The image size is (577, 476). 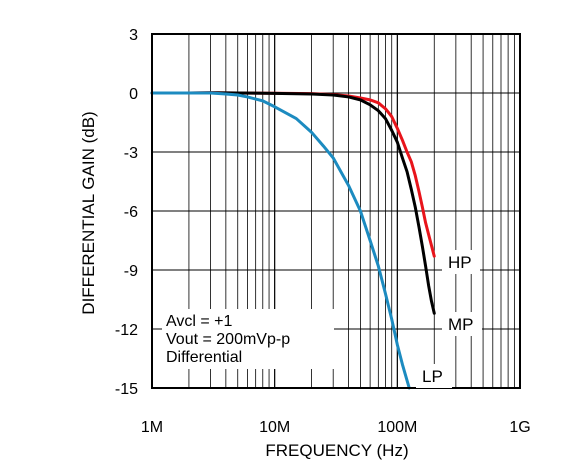 What do you see at coordinates (228, 339) in the screenshot?
I see `annotation-line-2: Vout = 200mVp-p` at bounding box center [228, 339].